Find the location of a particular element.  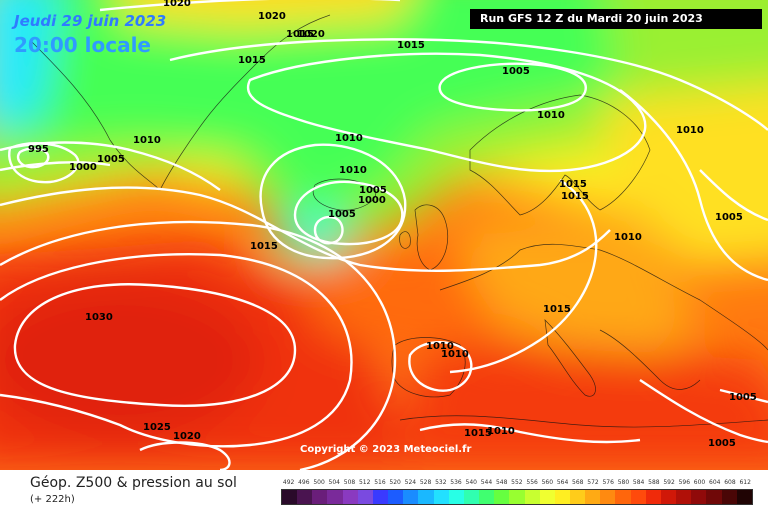

isobar-1010-southeast is located at coordinates (703, 411).